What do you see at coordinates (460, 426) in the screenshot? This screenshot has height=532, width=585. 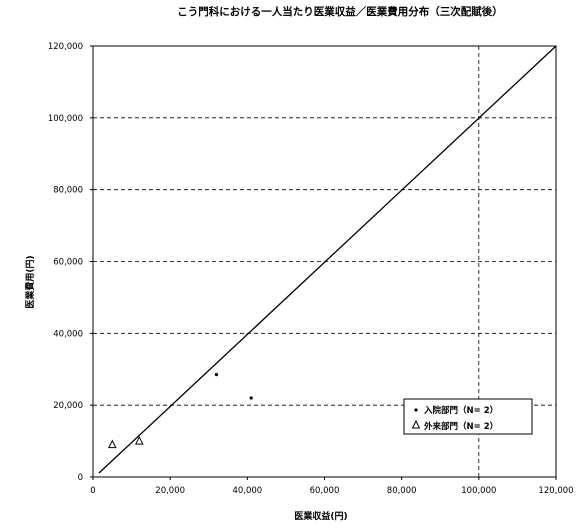 I see `legend-label-outpatient: 外来部門（N= 2）` at bounding box center [460, 426].